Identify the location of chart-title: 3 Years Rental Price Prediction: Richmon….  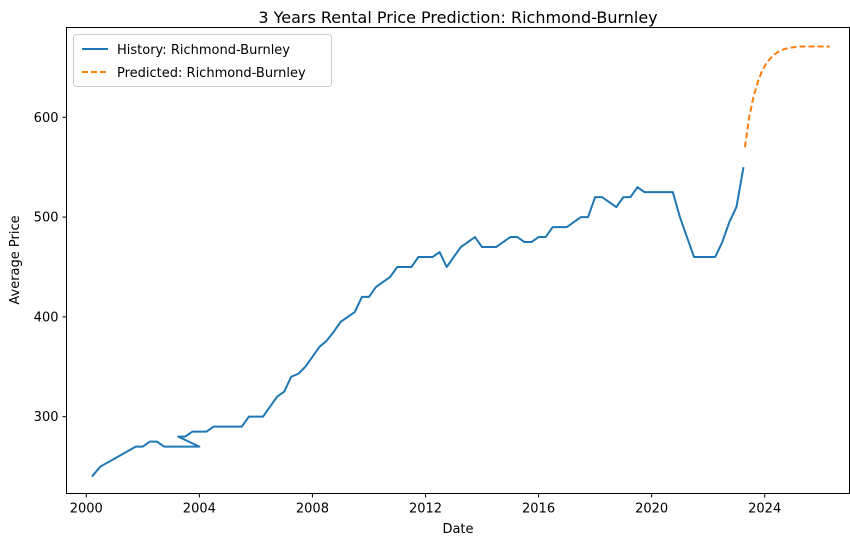
(457, 17).